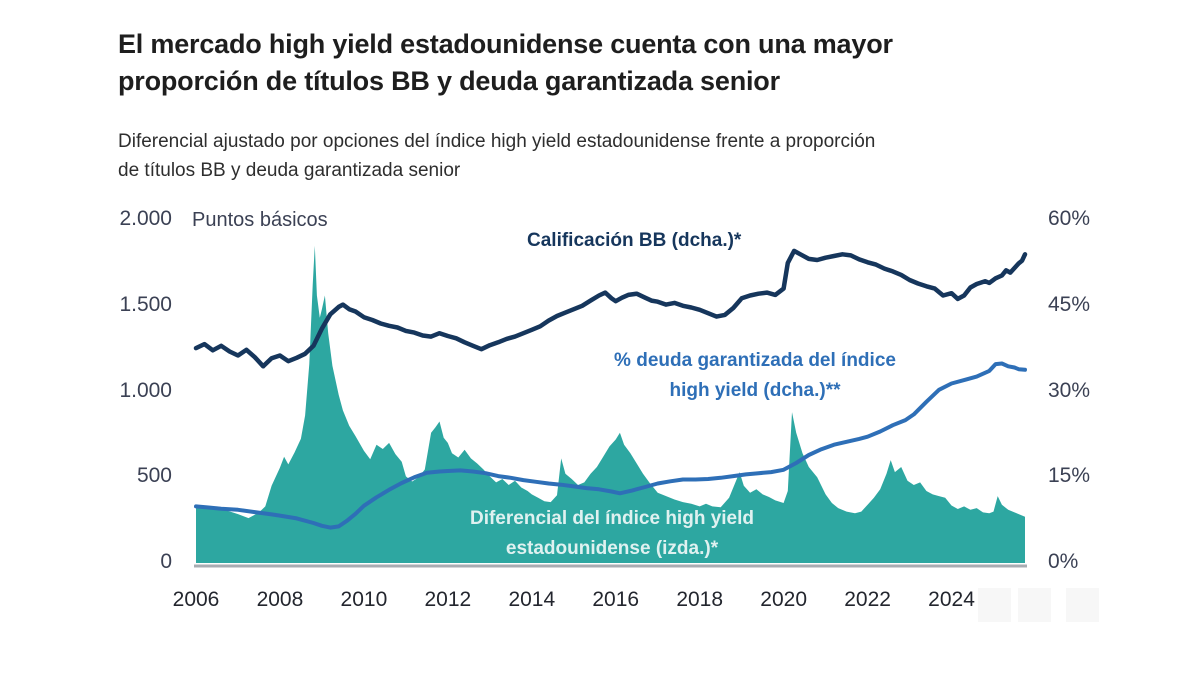 The image size is (1200, 674). What do you see at coordinates (532, 599) in the screenshot?
I see `x-axis-tick-2014: 2014` at bounding box center [532, 599].